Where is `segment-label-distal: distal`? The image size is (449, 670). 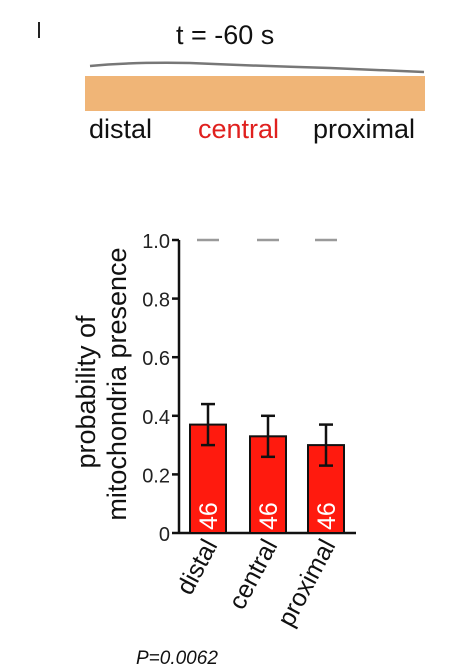
segment-label-distal: distal is located at coordinates (121, 129).